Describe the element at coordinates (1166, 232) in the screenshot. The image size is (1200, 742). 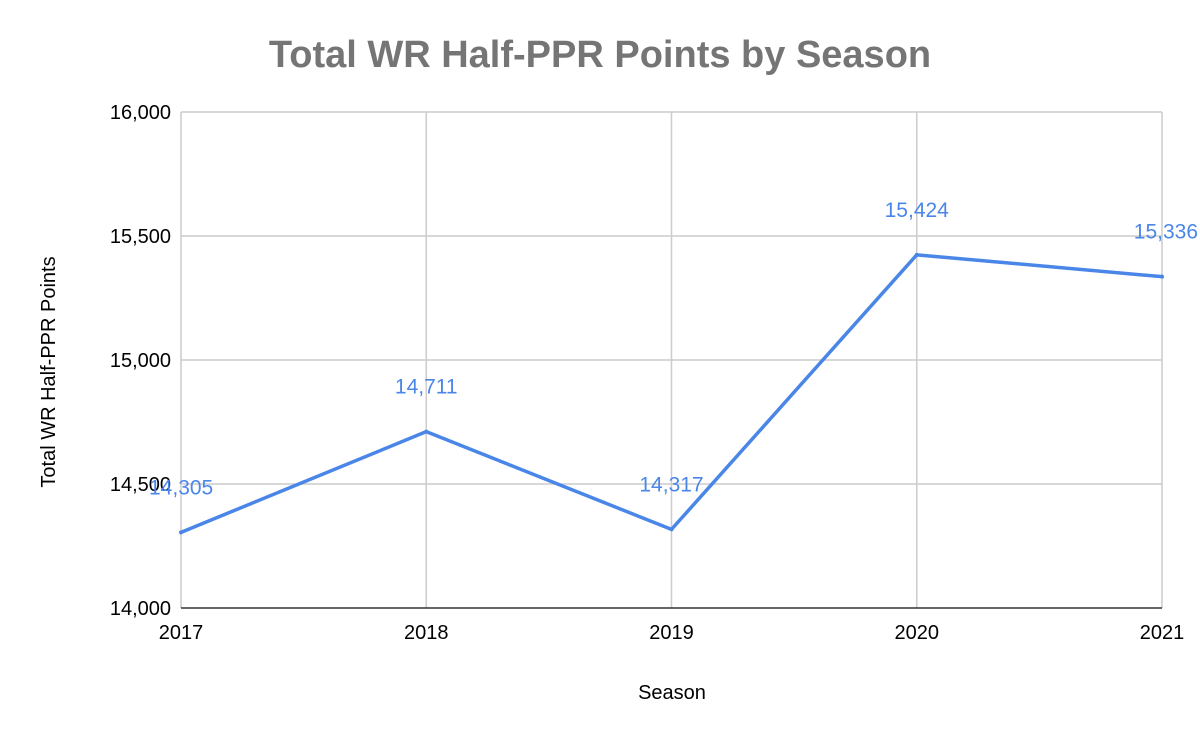
I see `data-label: 15,336` at that location.